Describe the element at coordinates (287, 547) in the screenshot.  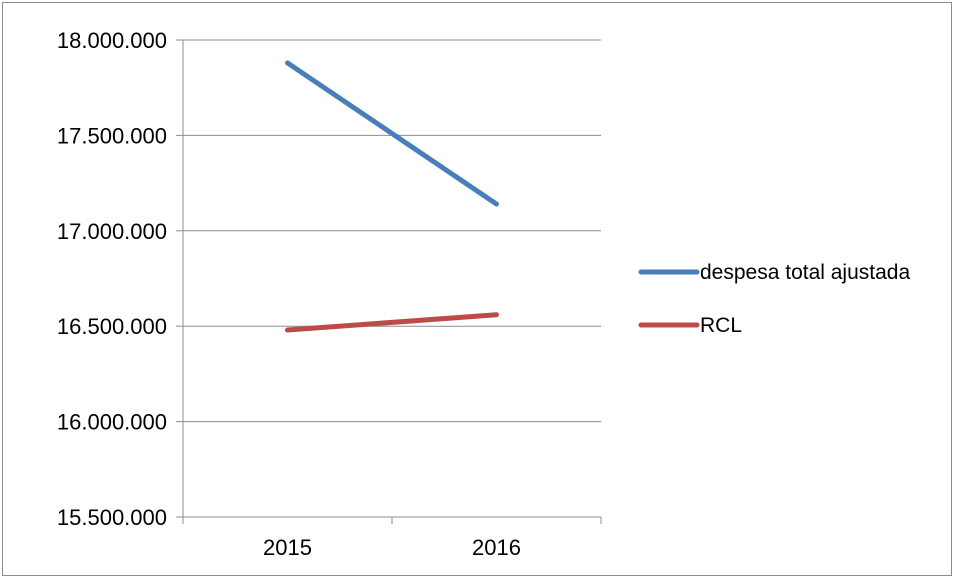
I see `x-tick-label: 2015` at that location.